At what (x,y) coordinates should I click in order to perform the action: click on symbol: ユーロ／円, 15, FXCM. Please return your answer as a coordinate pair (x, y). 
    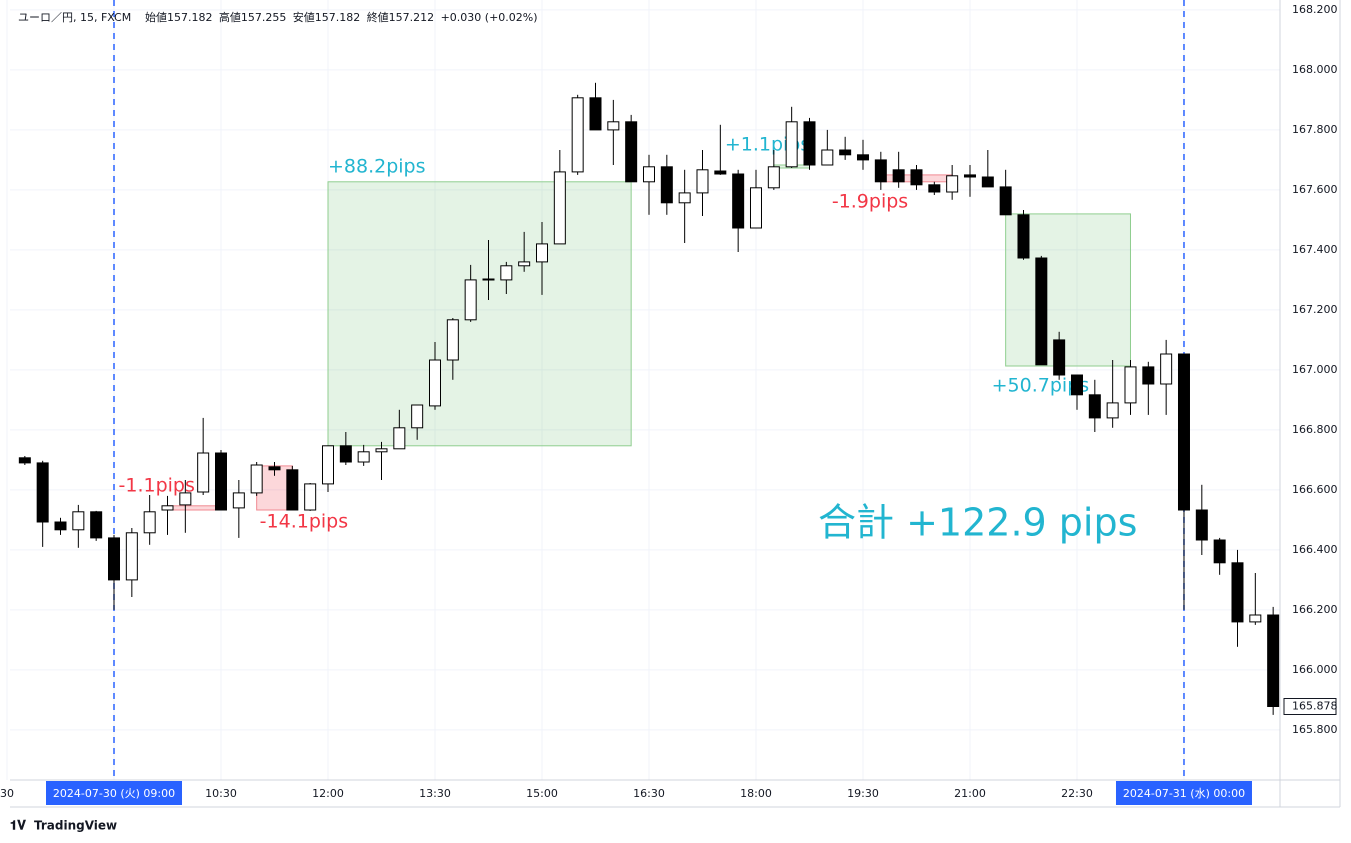
    Looking at the image, I should click on (74, 17).